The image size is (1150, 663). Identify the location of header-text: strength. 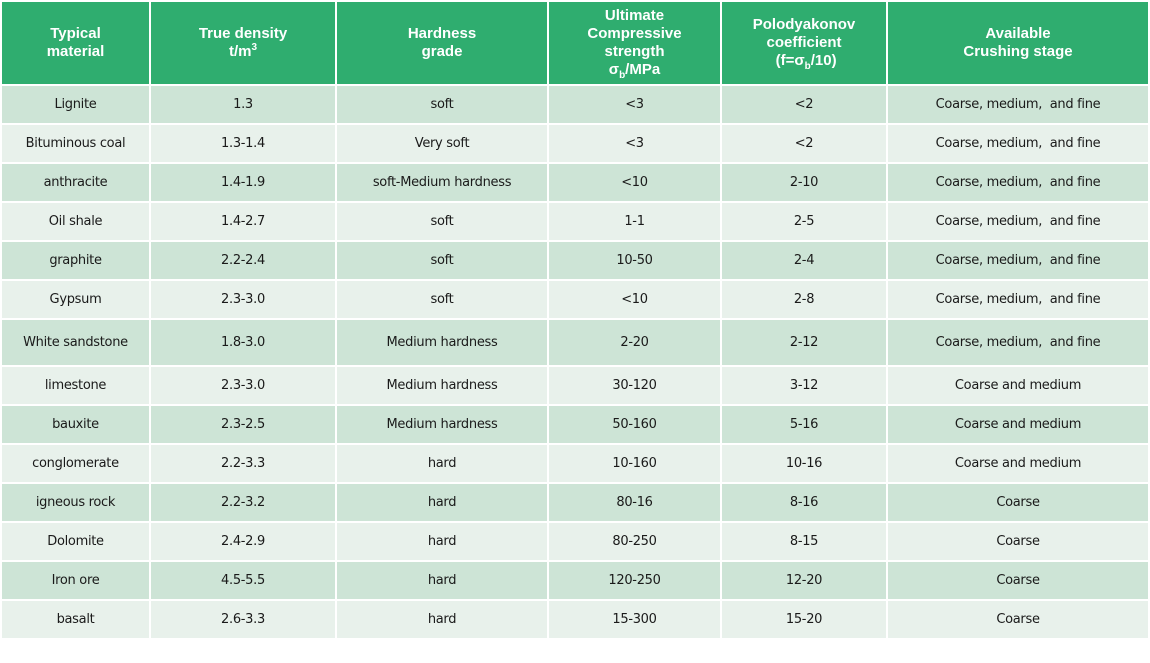
(634, 51).